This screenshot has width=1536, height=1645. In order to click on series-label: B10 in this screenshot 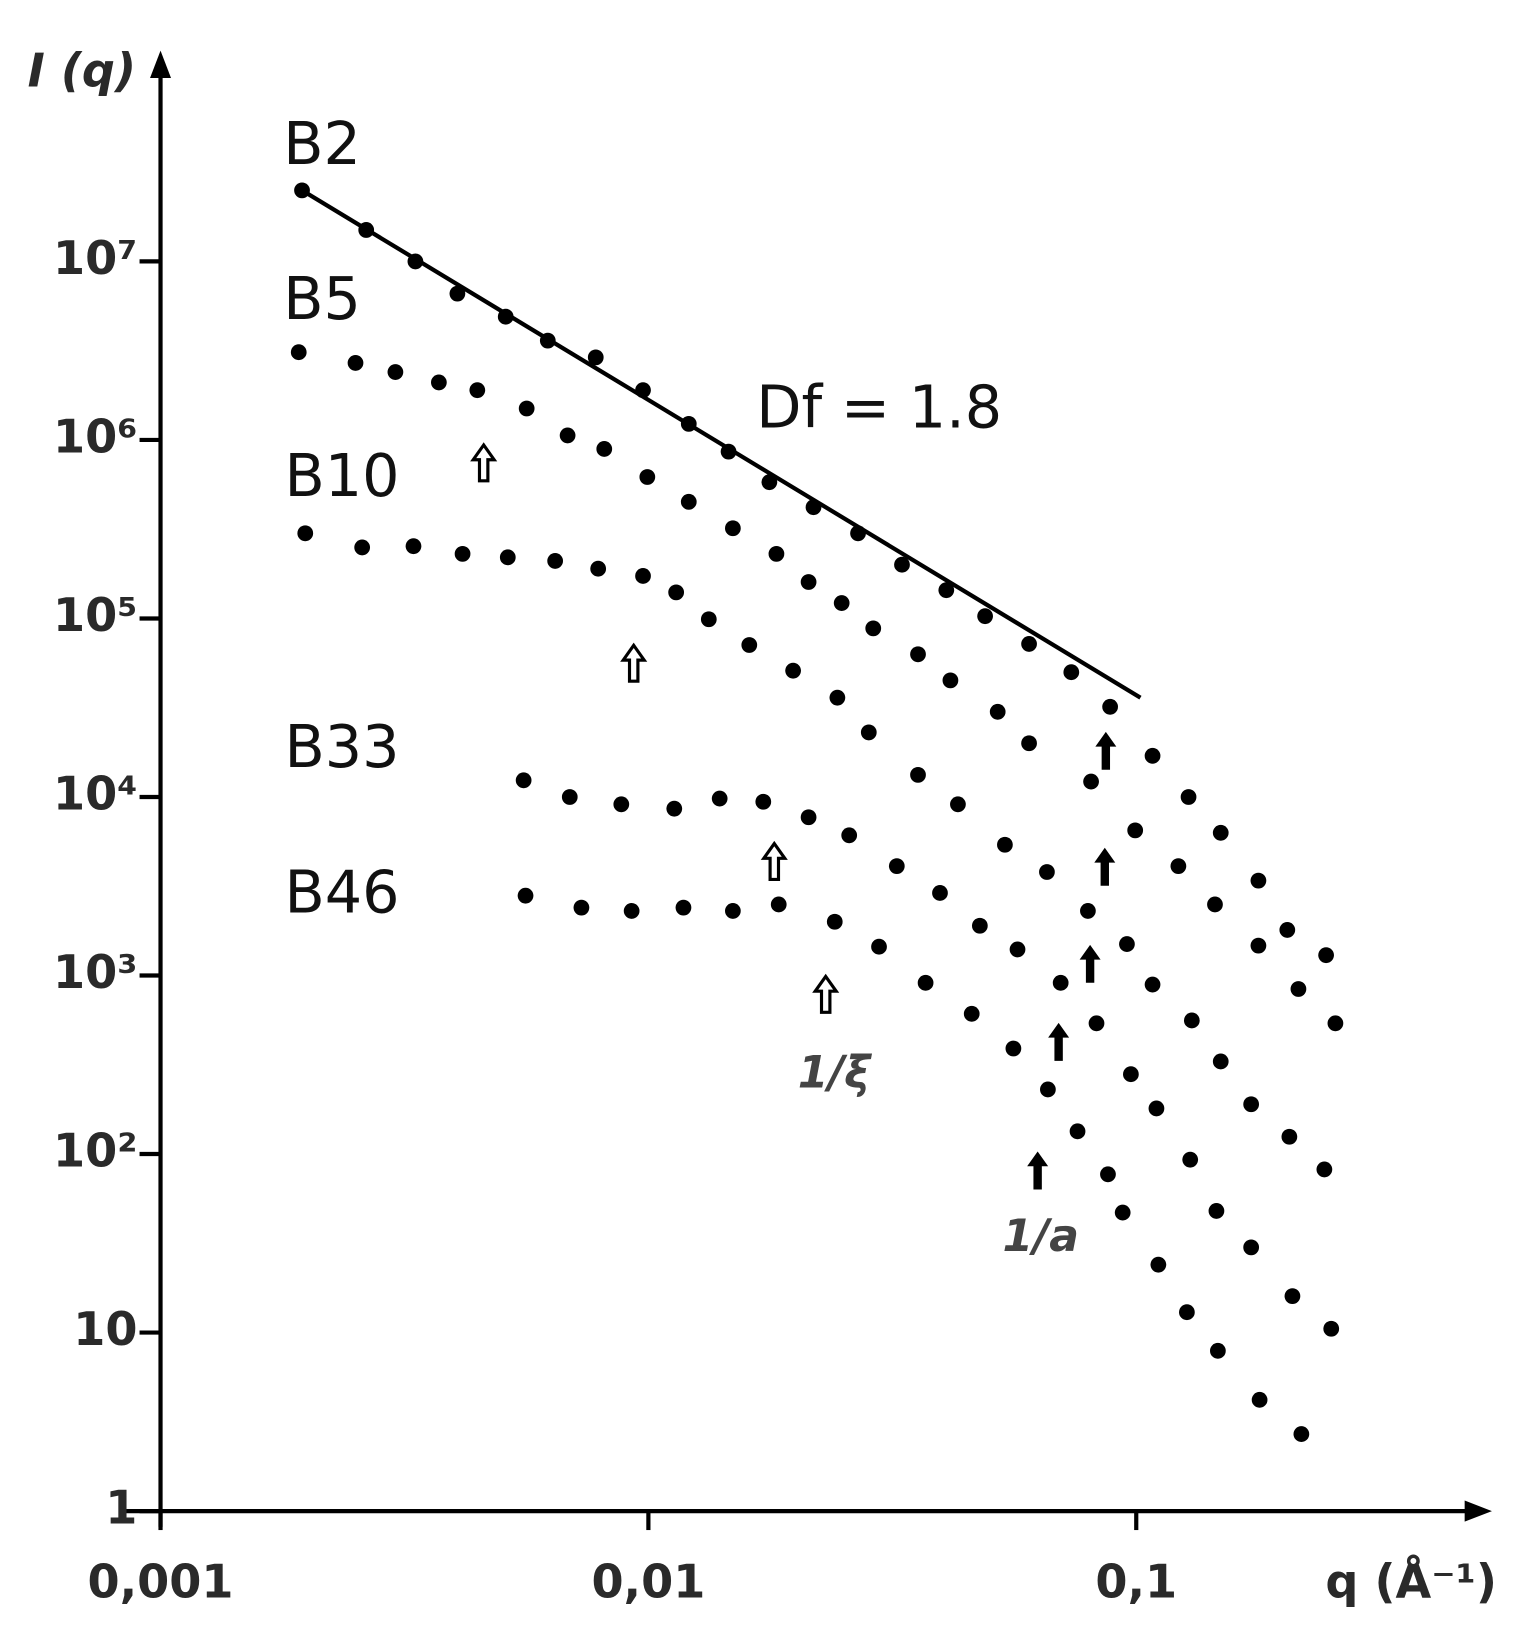, I will do `click(342, 475)`.